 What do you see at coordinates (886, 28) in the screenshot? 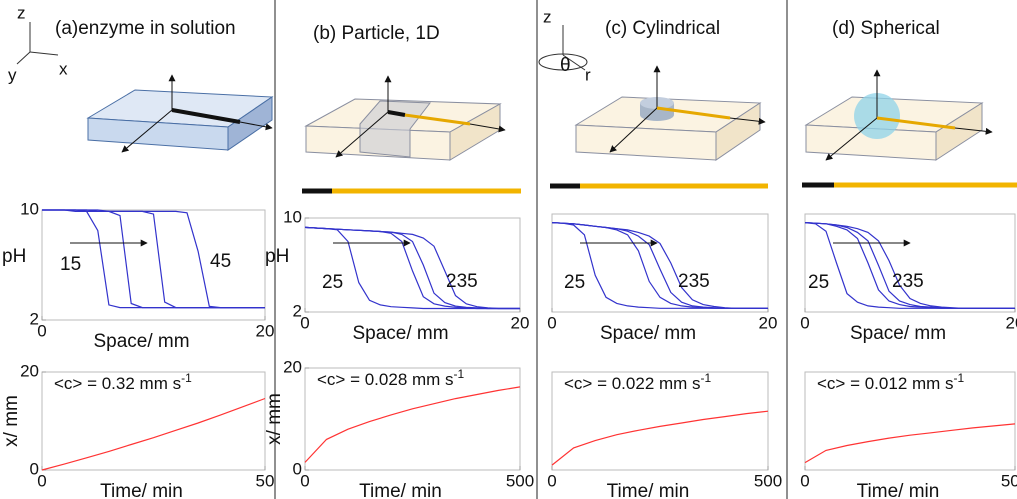
I see `panel-title: (d) Spherical` at bounding box center [886, 28].